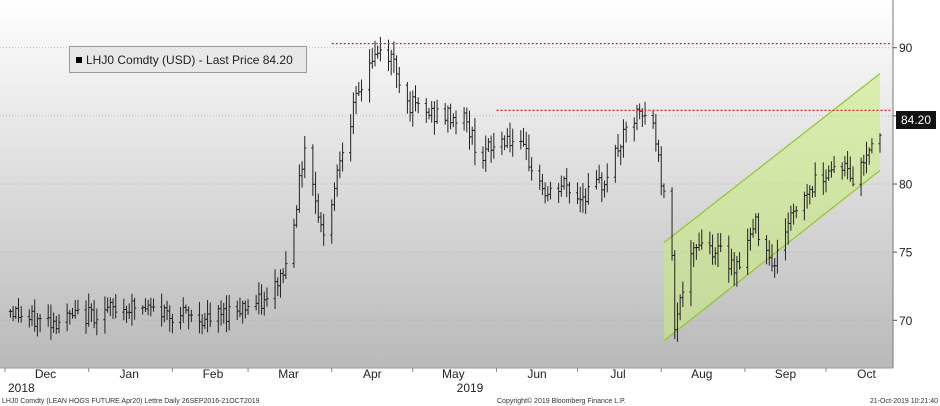  Describe the element at coordinates (866, 374) in the screenshot. I see `x-month-label: Oct` at that location.